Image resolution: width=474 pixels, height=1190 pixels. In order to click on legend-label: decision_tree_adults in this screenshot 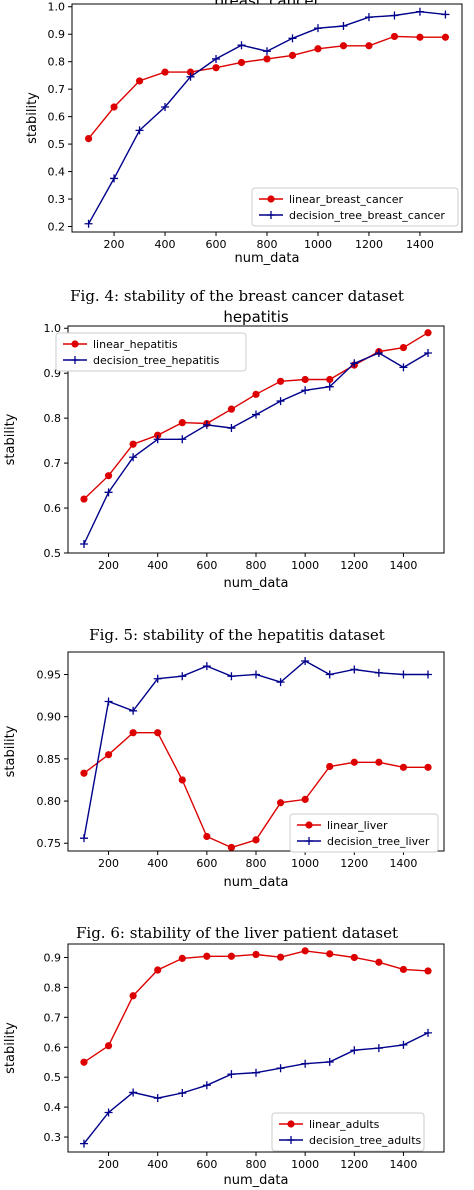, I will do `click(365, 1140)`.